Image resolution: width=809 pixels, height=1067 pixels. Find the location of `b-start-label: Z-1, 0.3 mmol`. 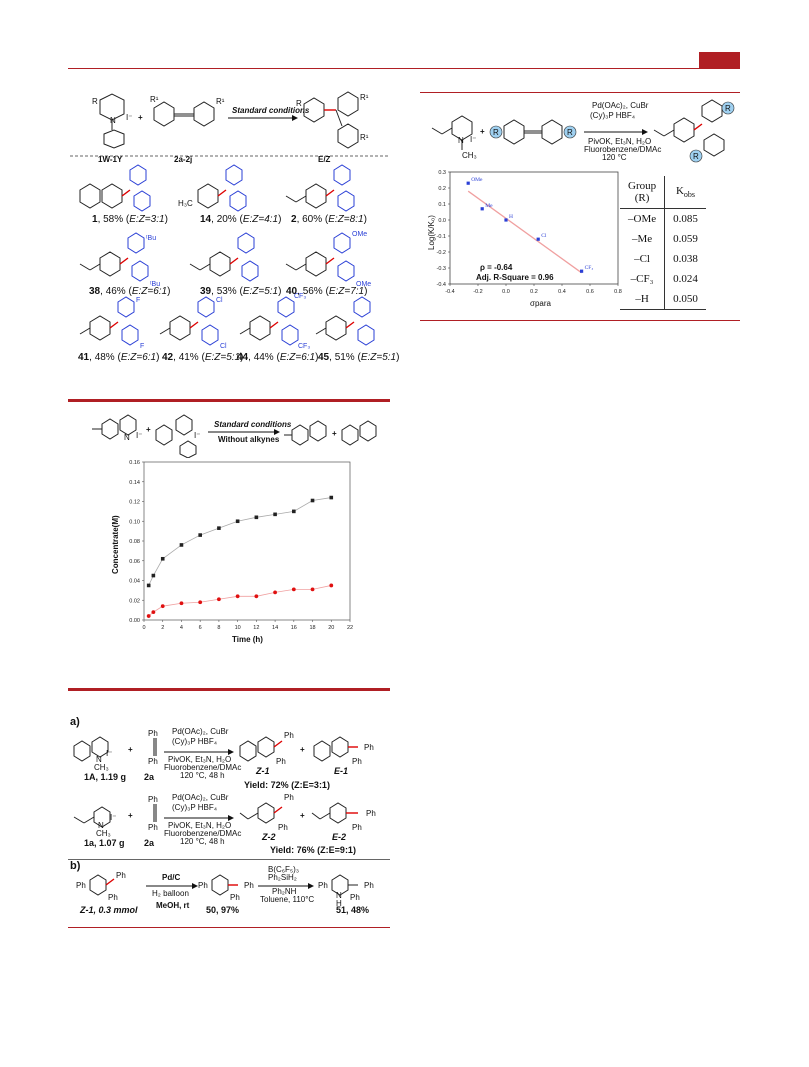

b-start-label: Z-1, 0.3 mmol is located at coordinates (109, 910).